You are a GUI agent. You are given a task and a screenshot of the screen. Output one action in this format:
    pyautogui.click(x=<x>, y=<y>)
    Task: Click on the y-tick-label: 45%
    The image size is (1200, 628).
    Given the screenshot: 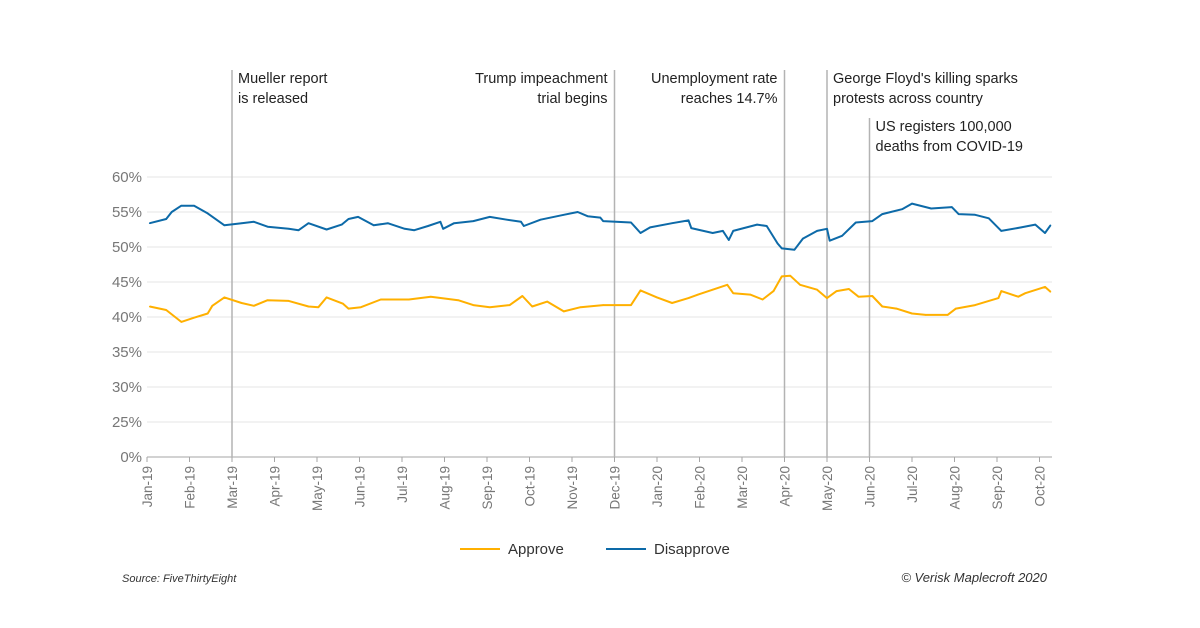 What is the action you would take?
    pyautogui.click(x=127, y=282)
    